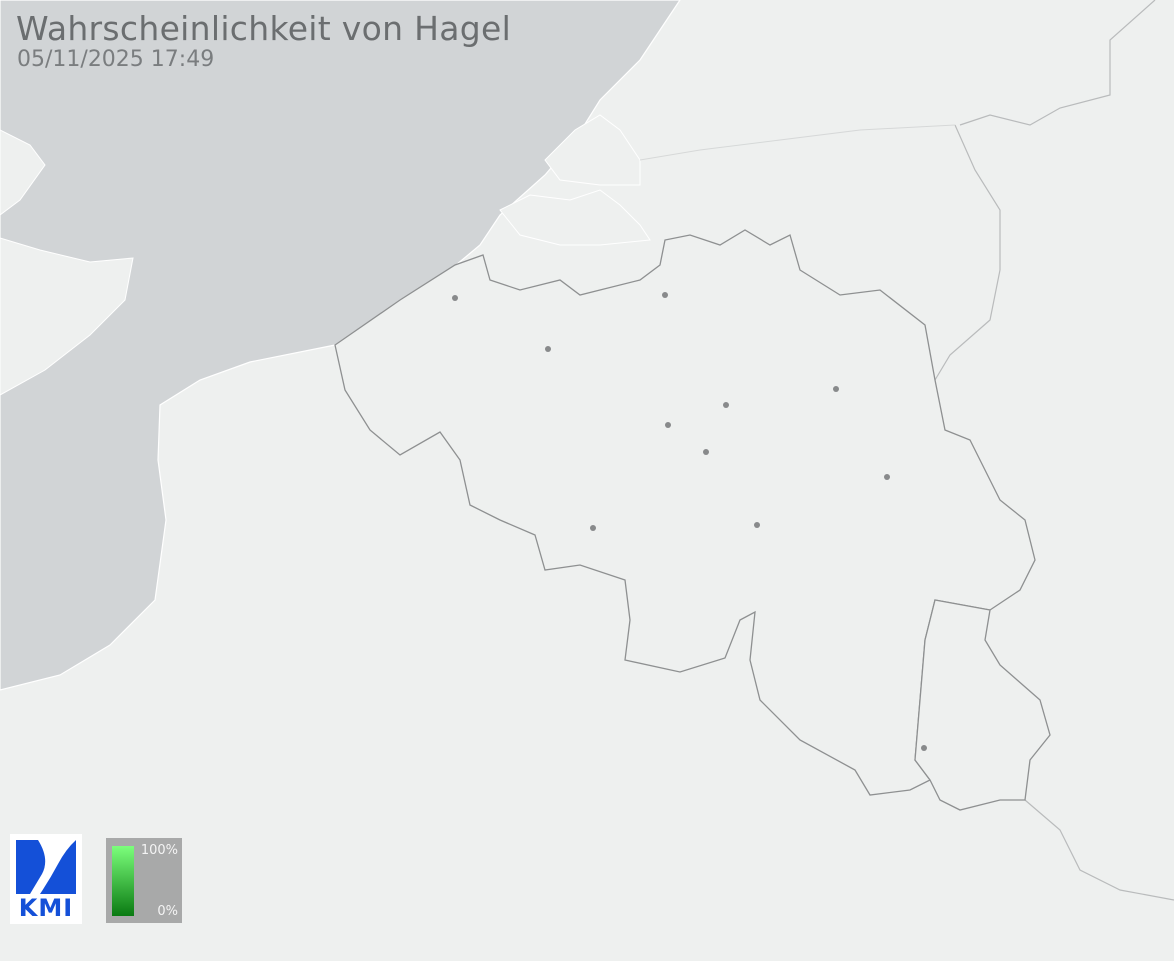 The width and height of the screenshot is (1174, 961). Describe the element at coordinates (982, 705) in the screenshot. I see `luxembourg-border` at that location.